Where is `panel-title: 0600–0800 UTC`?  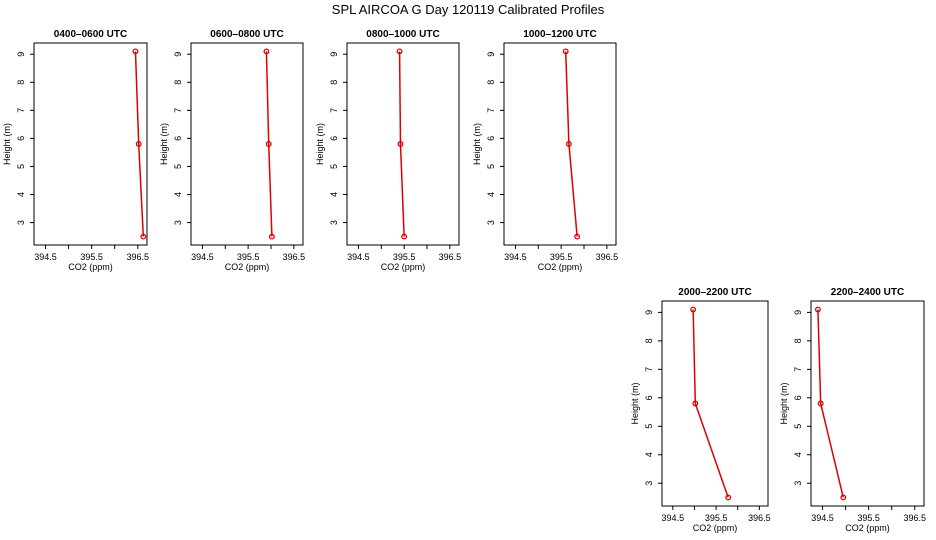 panel-title: 0600–0800 UTC is located at coordinates (246, 34).